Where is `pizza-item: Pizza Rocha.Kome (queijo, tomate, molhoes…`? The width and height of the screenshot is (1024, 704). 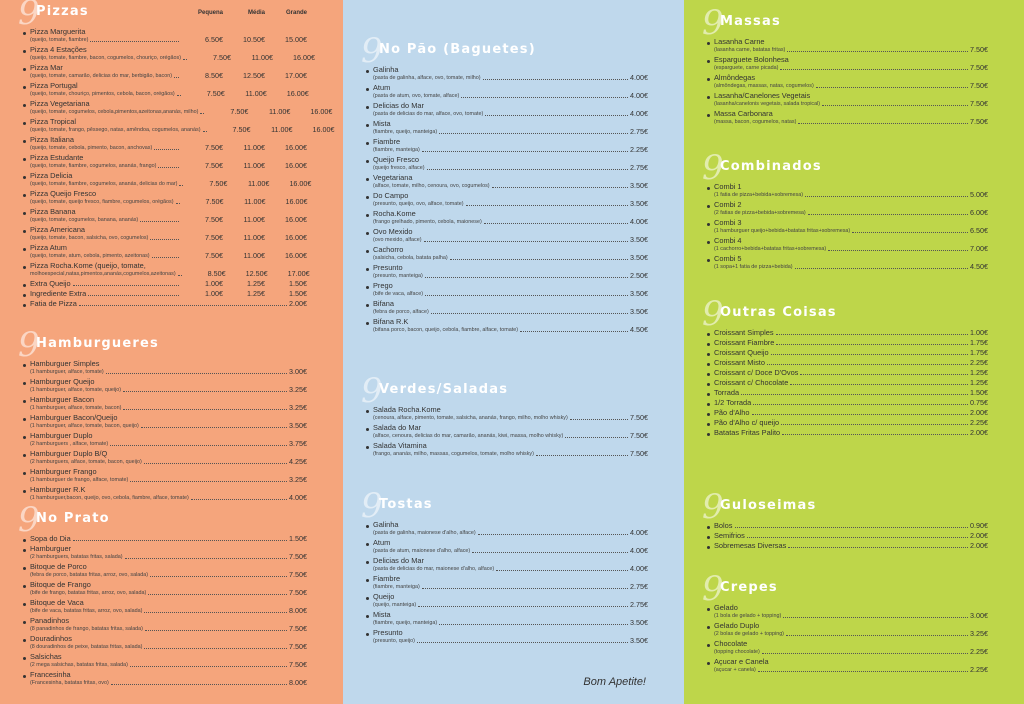 pizza-item: Pizza Rocha.Kome (queijo, tomate, molhoes… is located at coordinates (166, 270).